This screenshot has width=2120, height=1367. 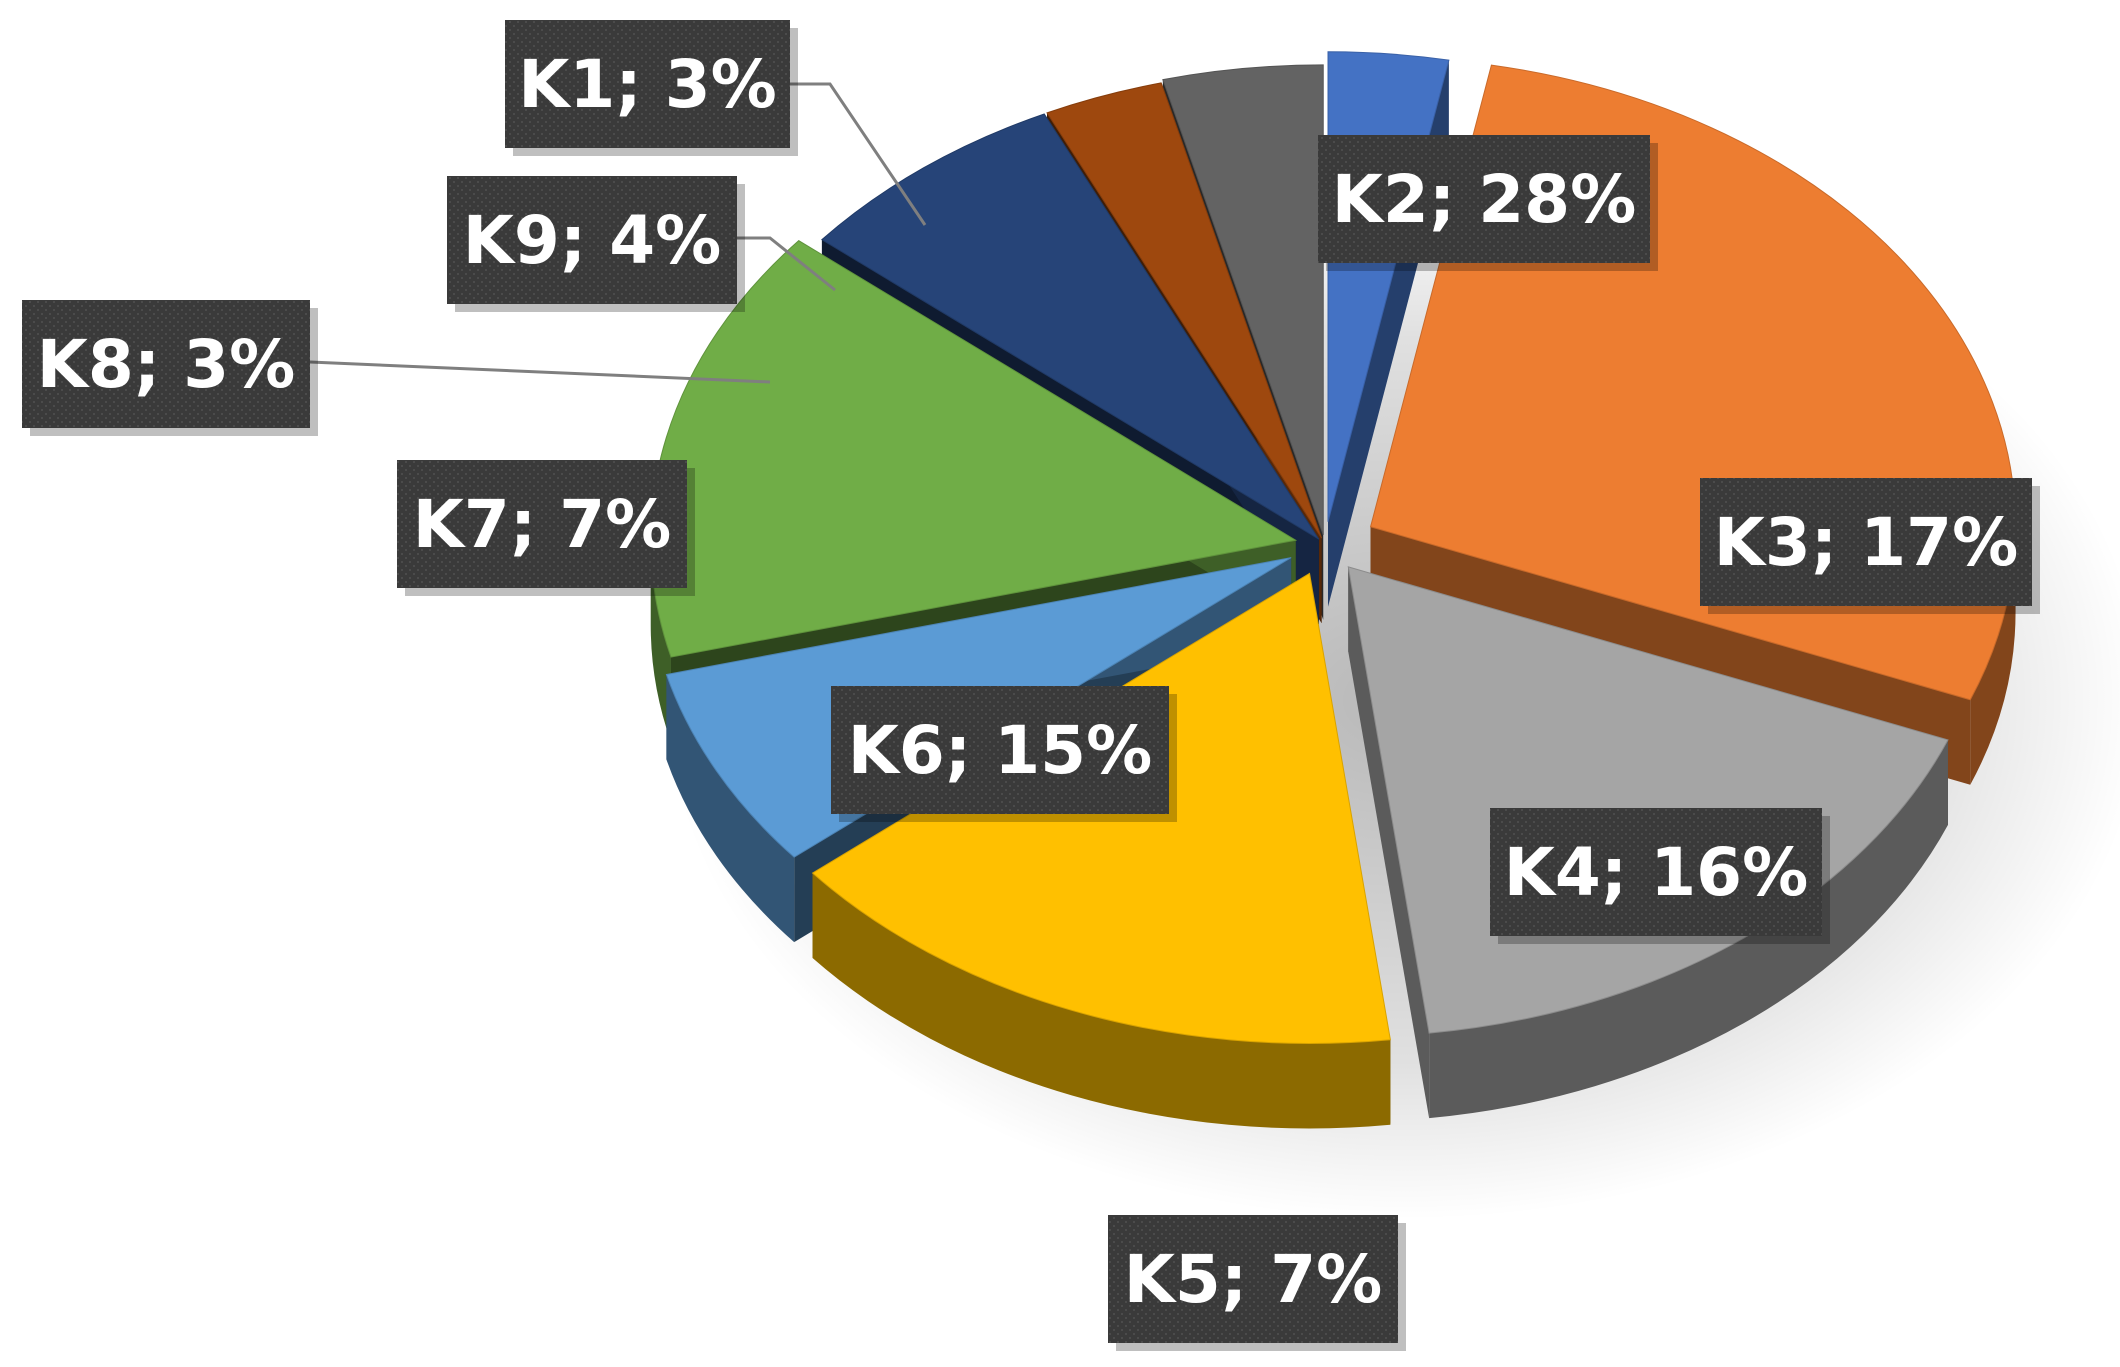 I want to click on data-label-text-k5: K5; 7%, so click(x=1253, y=1279).